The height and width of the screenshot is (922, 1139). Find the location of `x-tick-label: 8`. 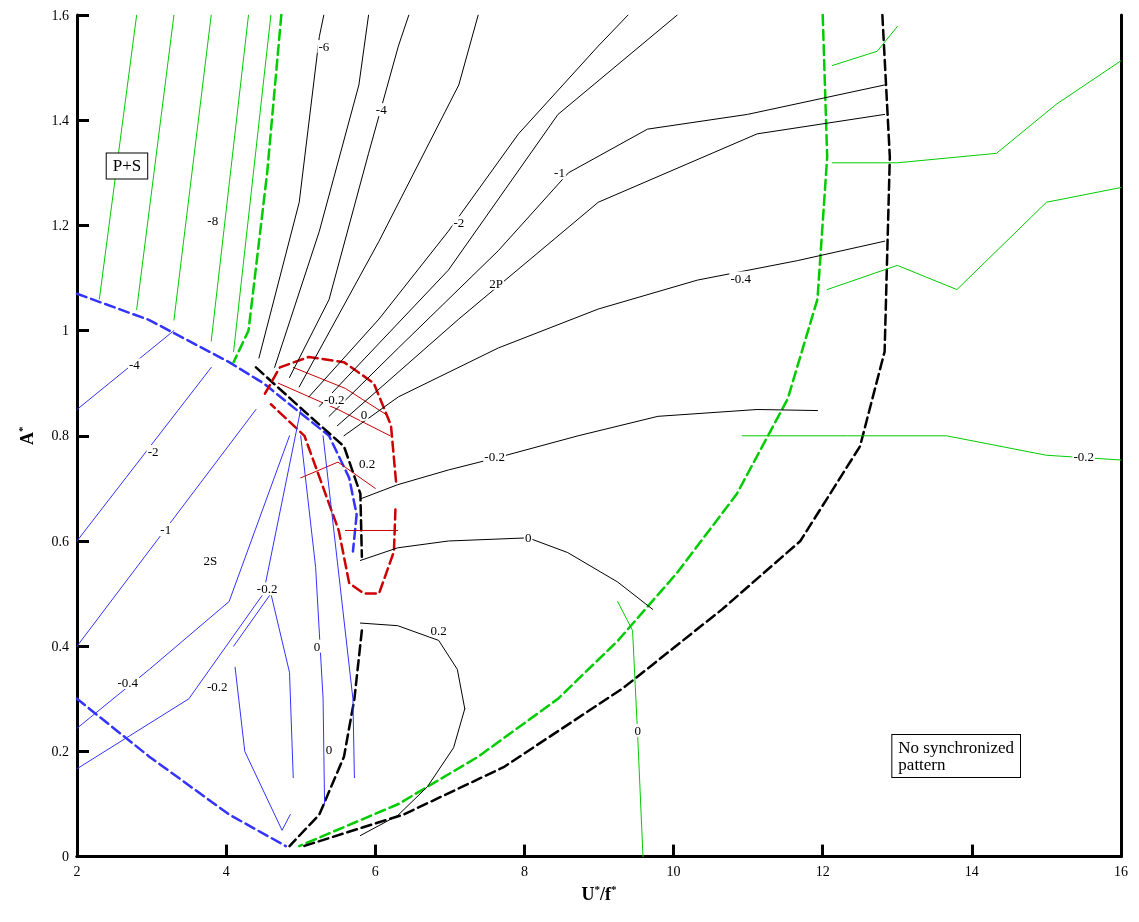

x-tick-label: 8 is located at coordinates (524, 872).